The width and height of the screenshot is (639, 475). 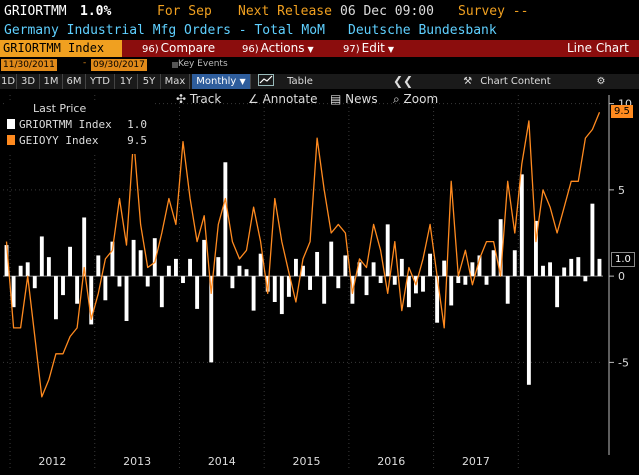 What do you see at coordinates (285, 11) in the screenshot?
I see `next-release-label: Next Release` at bounding box center [285, 11].